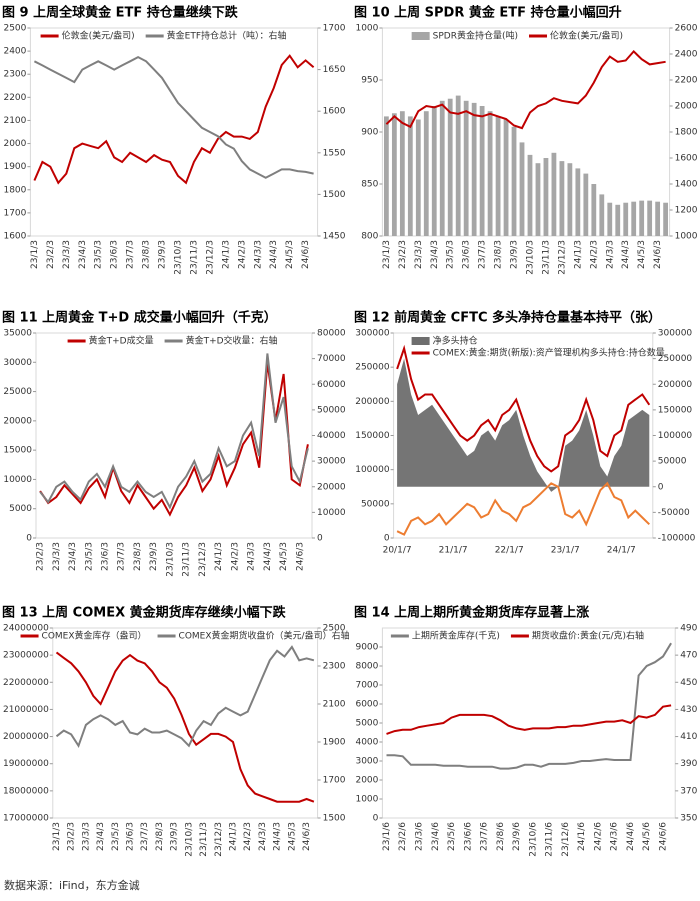 The width and height of the screenshot is (700, 901). Describe the element at coordinates (72, 885) in the screenshot. I see `source-note: 数据来源：iFind，东方金诚` at that location.